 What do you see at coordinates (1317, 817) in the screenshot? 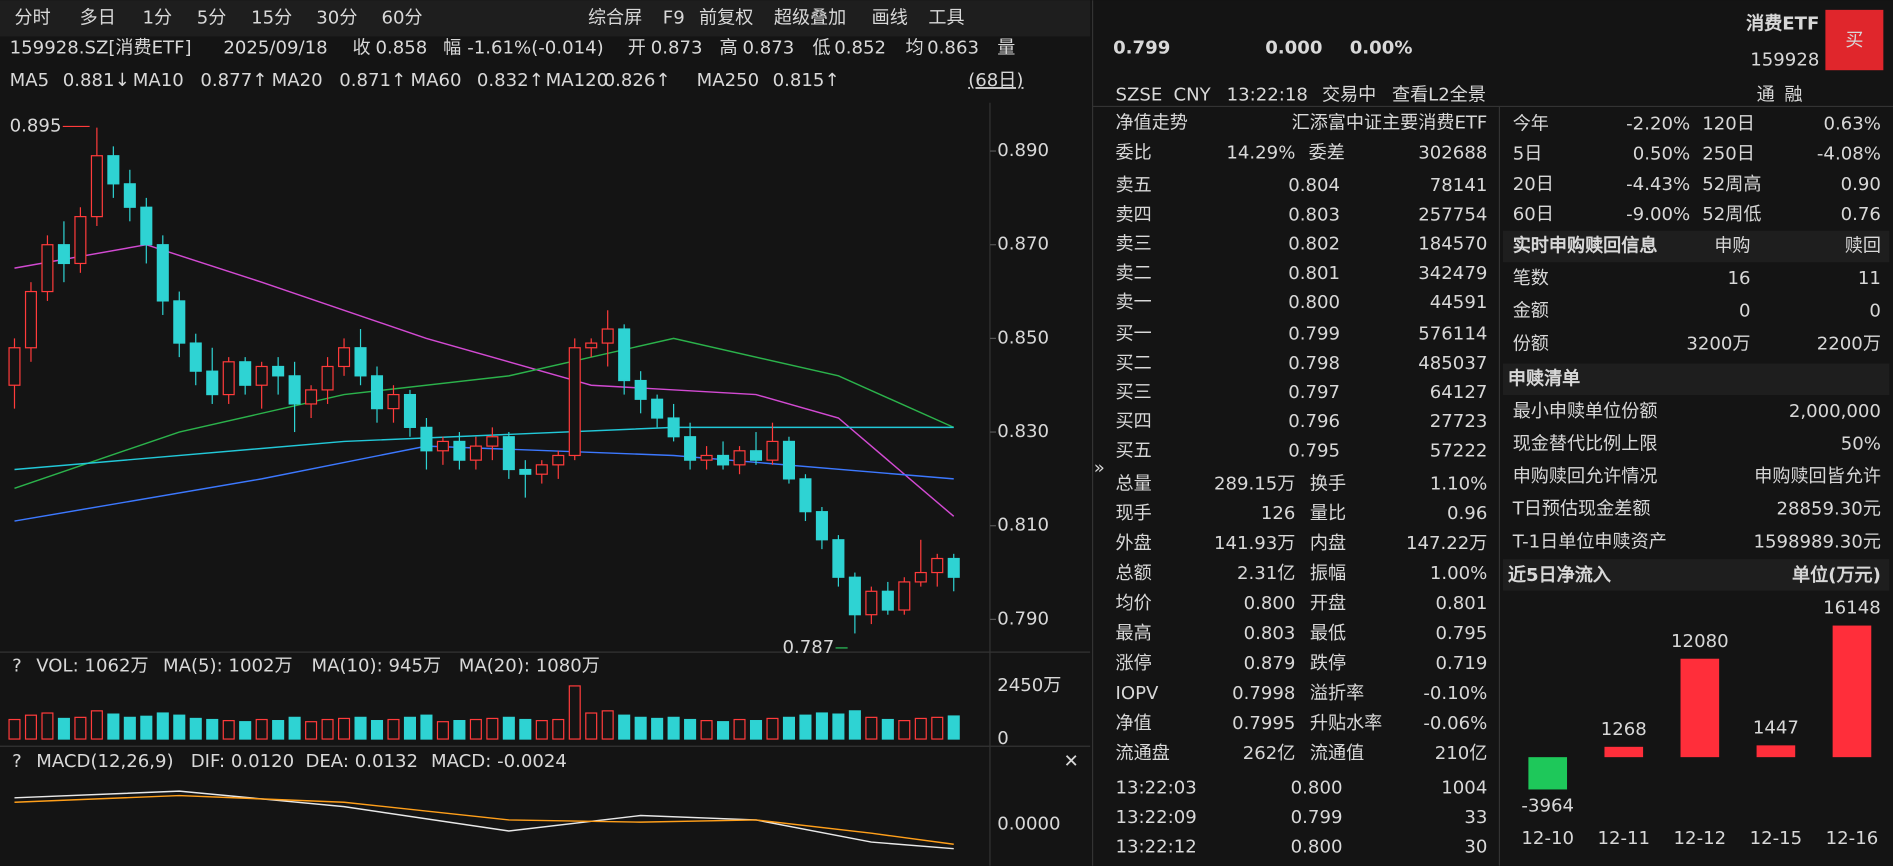
I see `tick-price: 0.799` at bounding box center [1317, 817].